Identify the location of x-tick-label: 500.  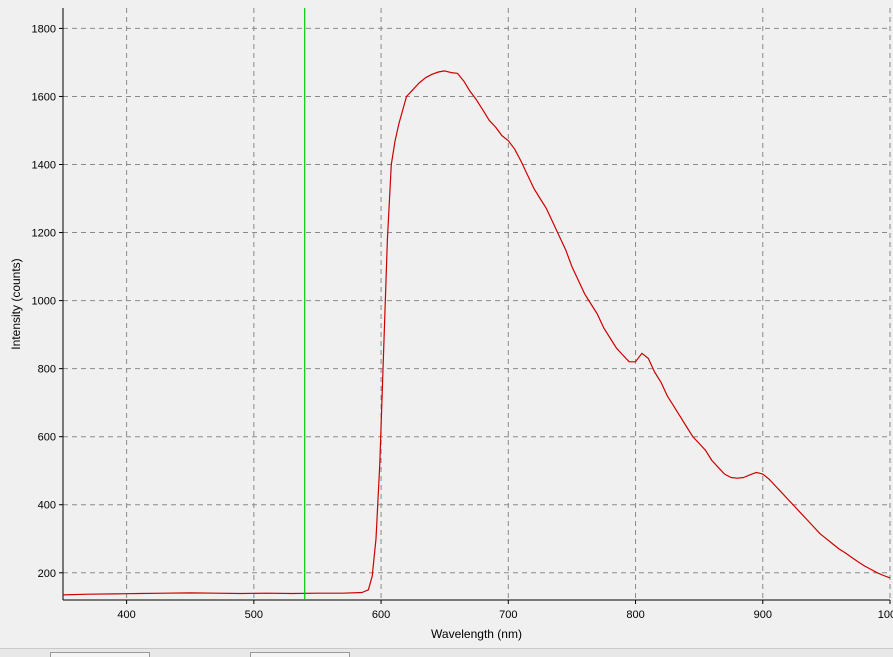
(254, 615).